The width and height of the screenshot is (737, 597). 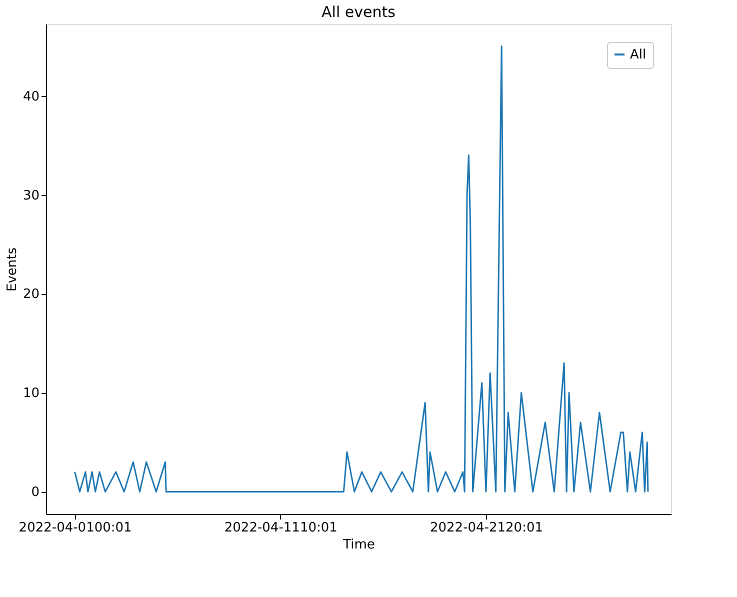 What do you see at coordinates (31, 394) in the screenshot?
I see `y-tick-label: 10` at bounding box center [31, 394].